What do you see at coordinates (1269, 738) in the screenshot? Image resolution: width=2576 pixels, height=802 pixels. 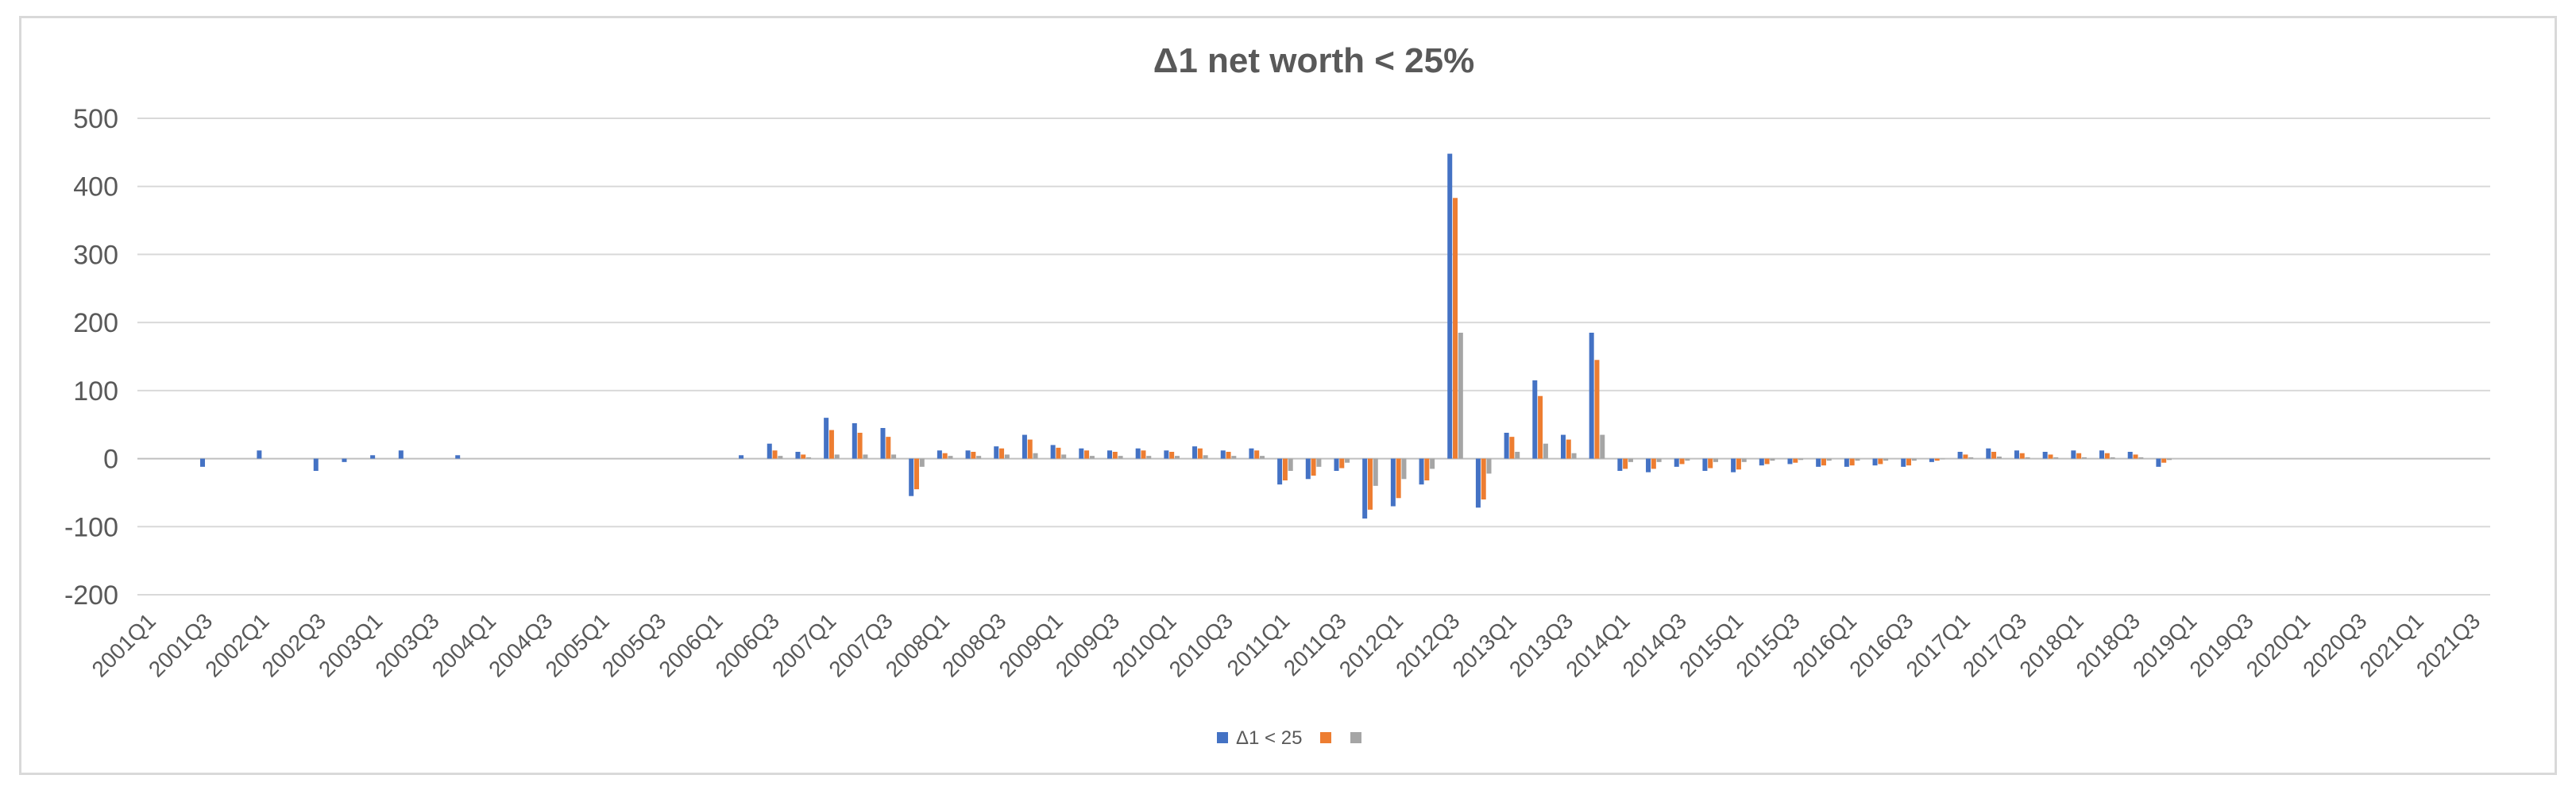 I see `legend-label: Δ1 < 25` at bounding box center [1269, 738].